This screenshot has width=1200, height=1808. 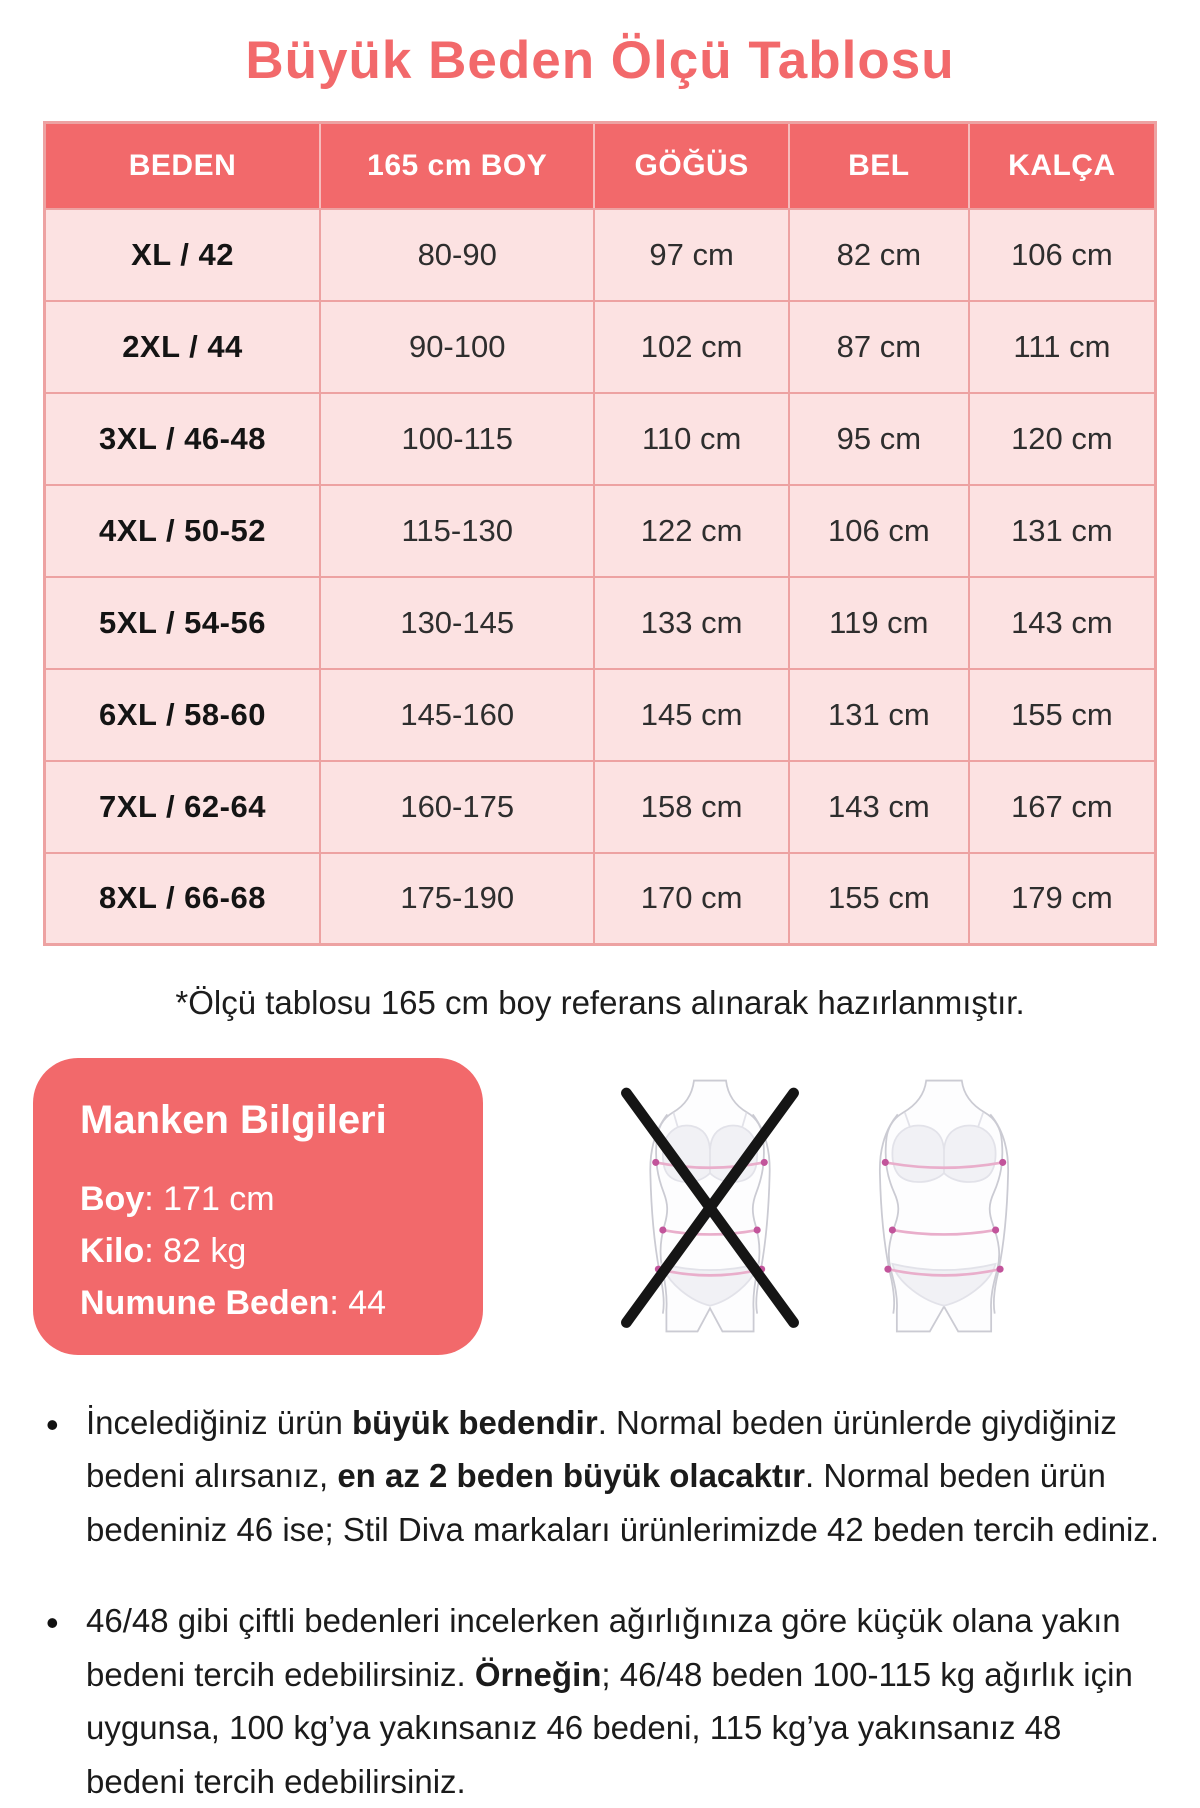 What do you see at coordinates (182, 714) in the screenshot?
I see `cell-size: 6XL / 58-60` at bounding box center [182, 714].